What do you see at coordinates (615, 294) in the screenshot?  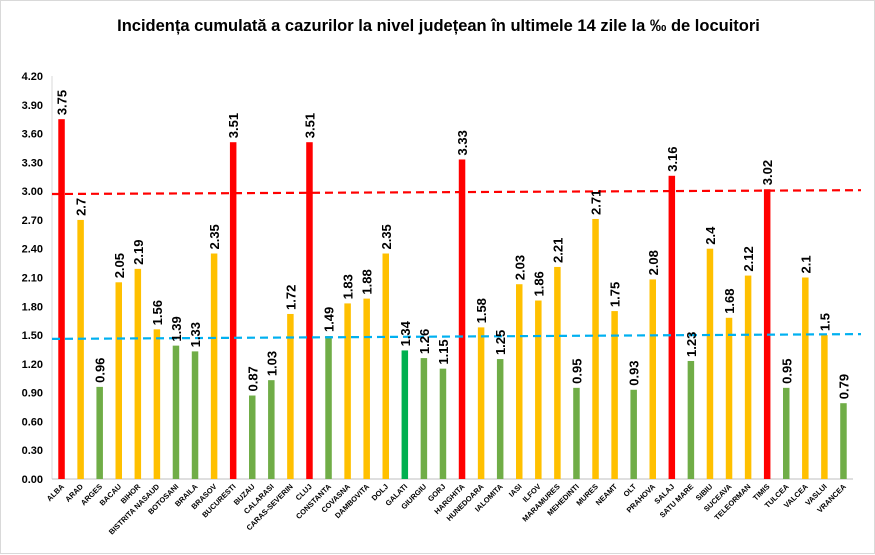 I see `data-label: 1.75` at bounding box center [615, 294].